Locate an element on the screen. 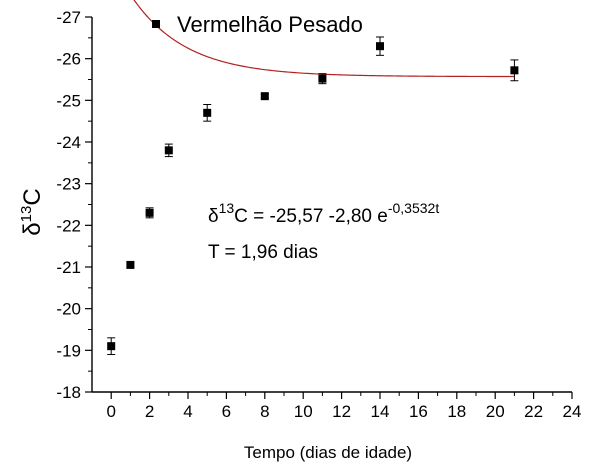 The image size is (600, 474). y-axis-title-tail: C is located at coordinates (32, 196).